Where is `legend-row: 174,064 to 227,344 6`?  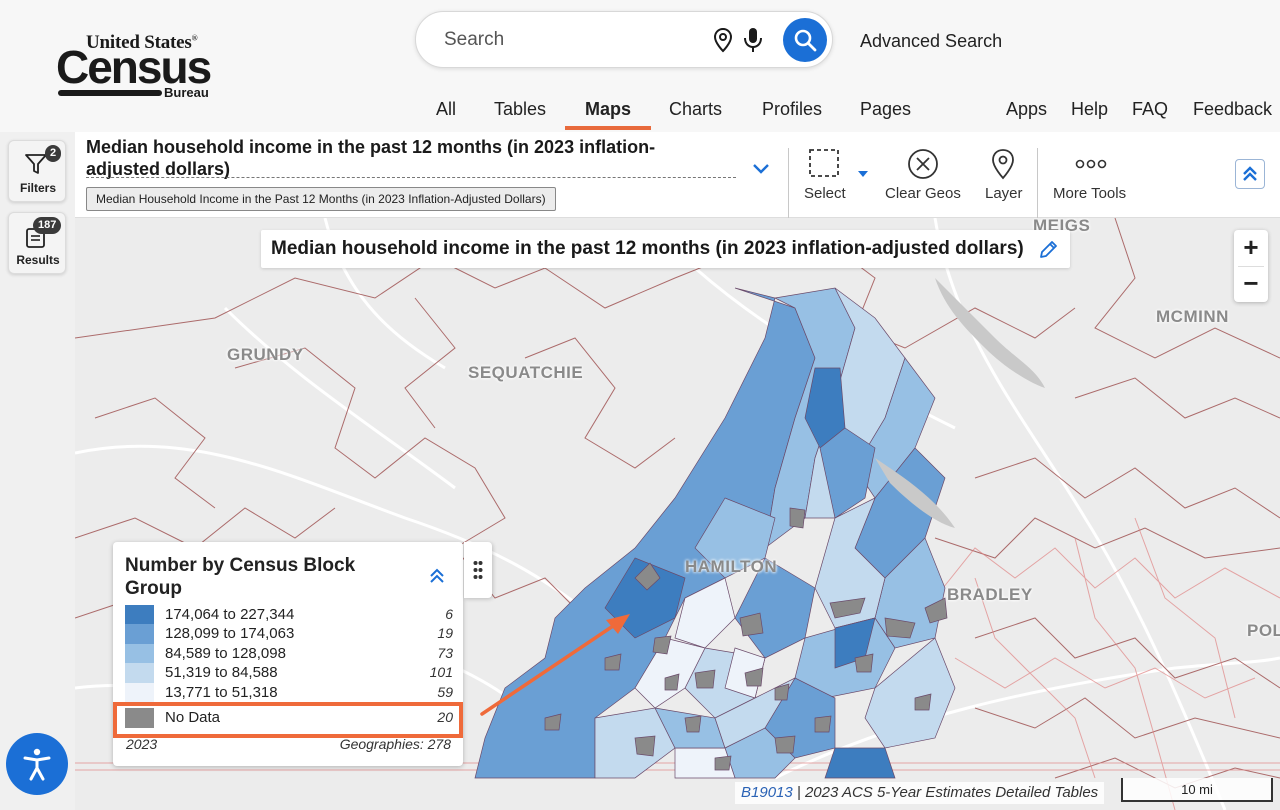
legend-row: 174,064 to 227,344 6 is located at coordinates (289, 615).